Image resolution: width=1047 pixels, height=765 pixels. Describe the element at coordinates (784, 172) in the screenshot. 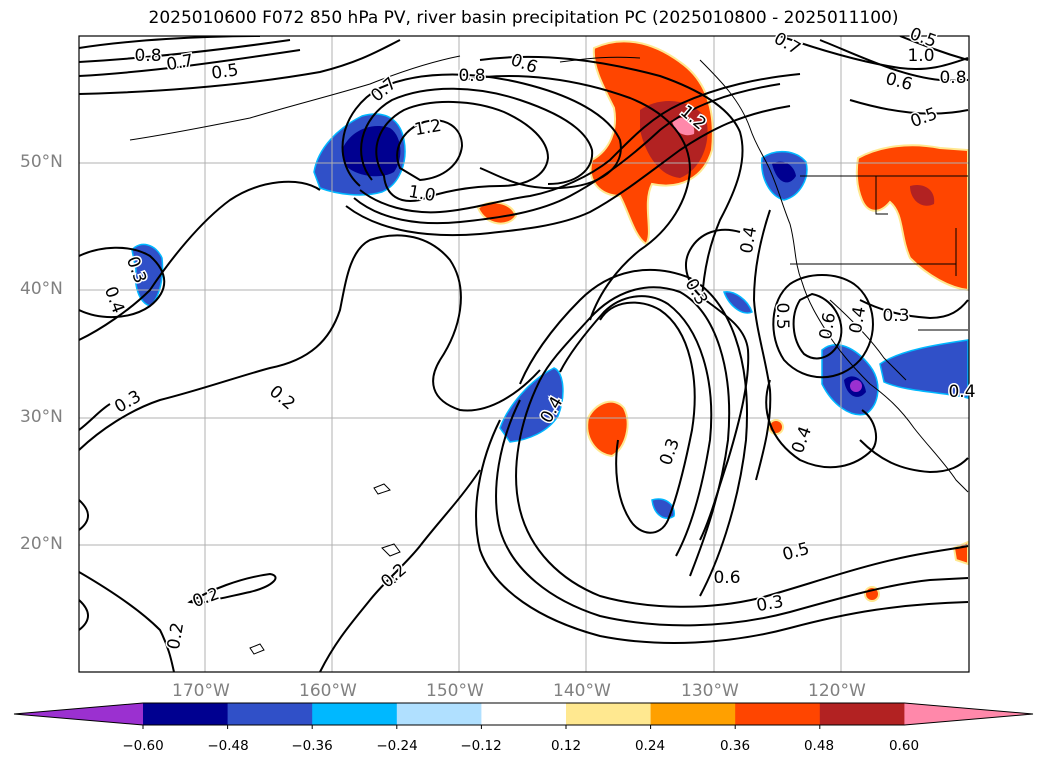

I see `precip-negative-core` at that location.